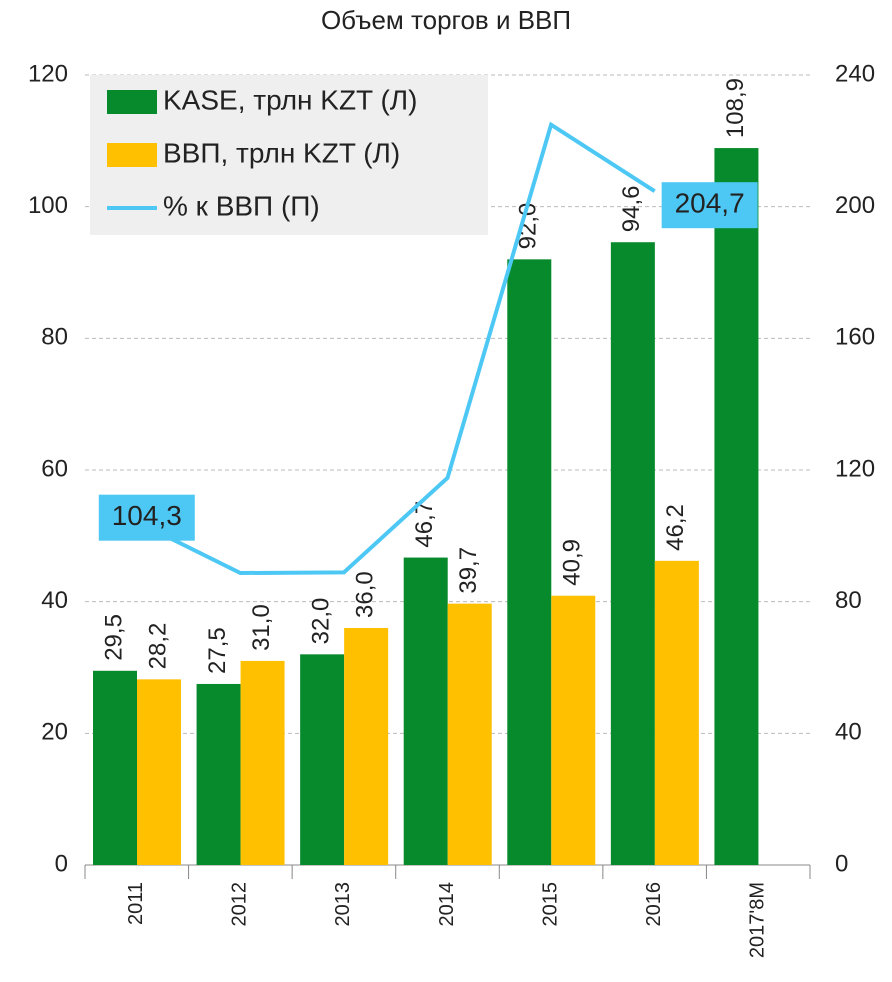 This screenshot has height=982, width=892. What do you see at coordinates (61, 863) in the screenshot?
I see `y-tick-label: 0` at bounding box center [61, 863].